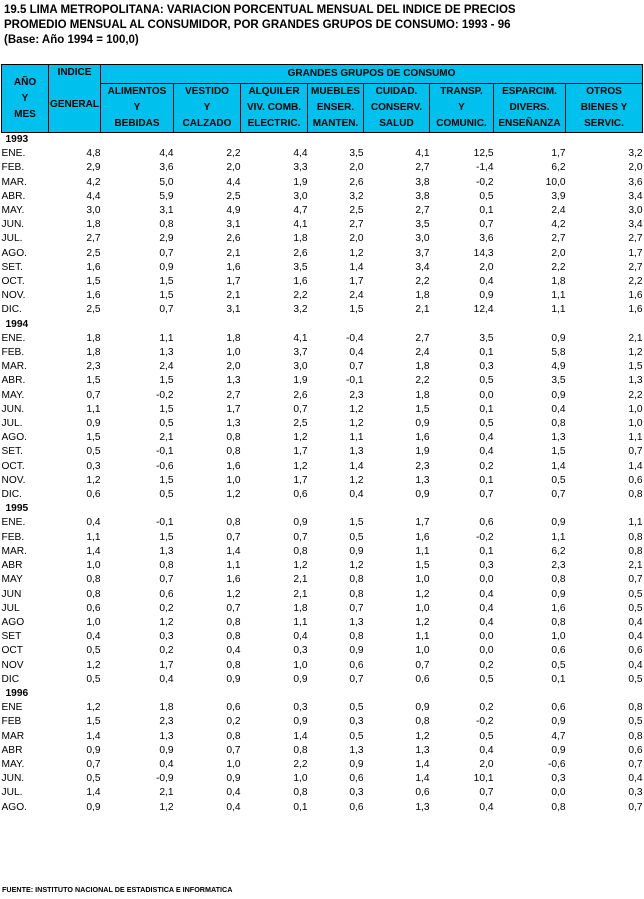 The image size is (644, 899). I want to click on value-cell: -0,9, so click(164, 779).